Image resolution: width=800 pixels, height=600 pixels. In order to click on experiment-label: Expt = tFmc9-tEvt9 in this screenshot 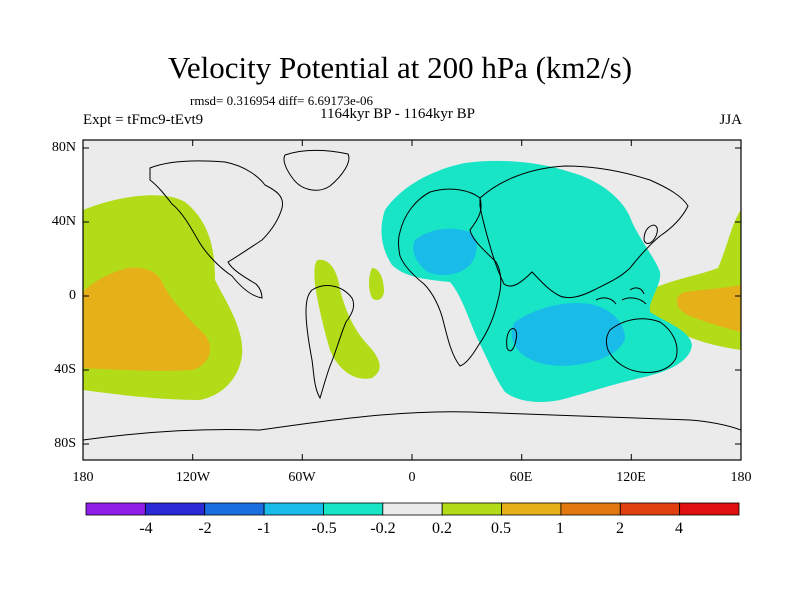, I will do `click(143, 120)`.